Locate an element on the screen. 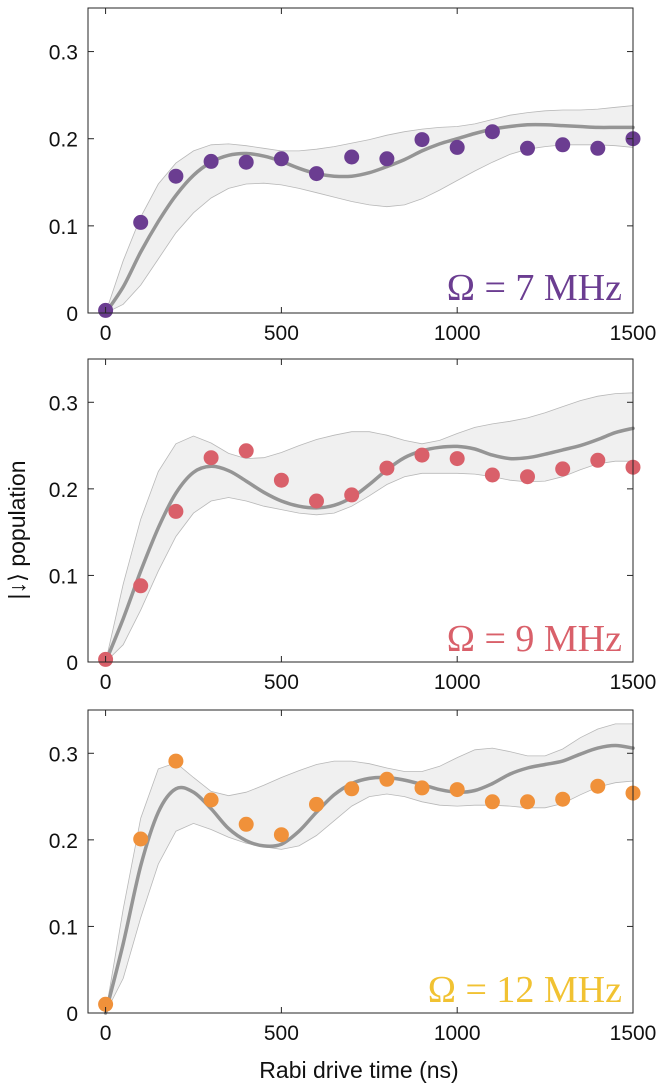  panel-label: Ω = 12 MHz is located at coordinates (525, 990).